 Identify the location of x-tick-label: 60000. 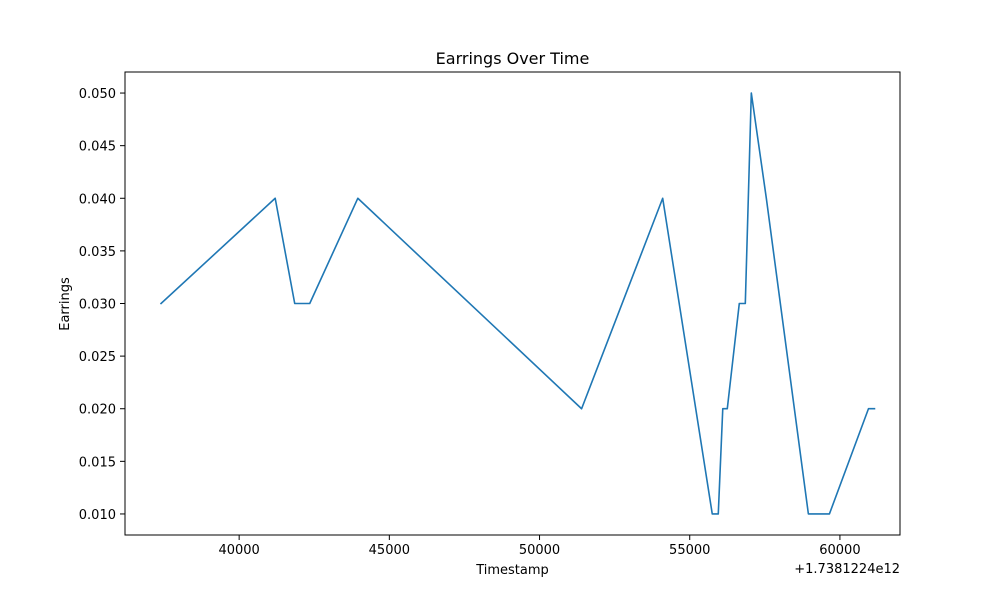
(839, 550).